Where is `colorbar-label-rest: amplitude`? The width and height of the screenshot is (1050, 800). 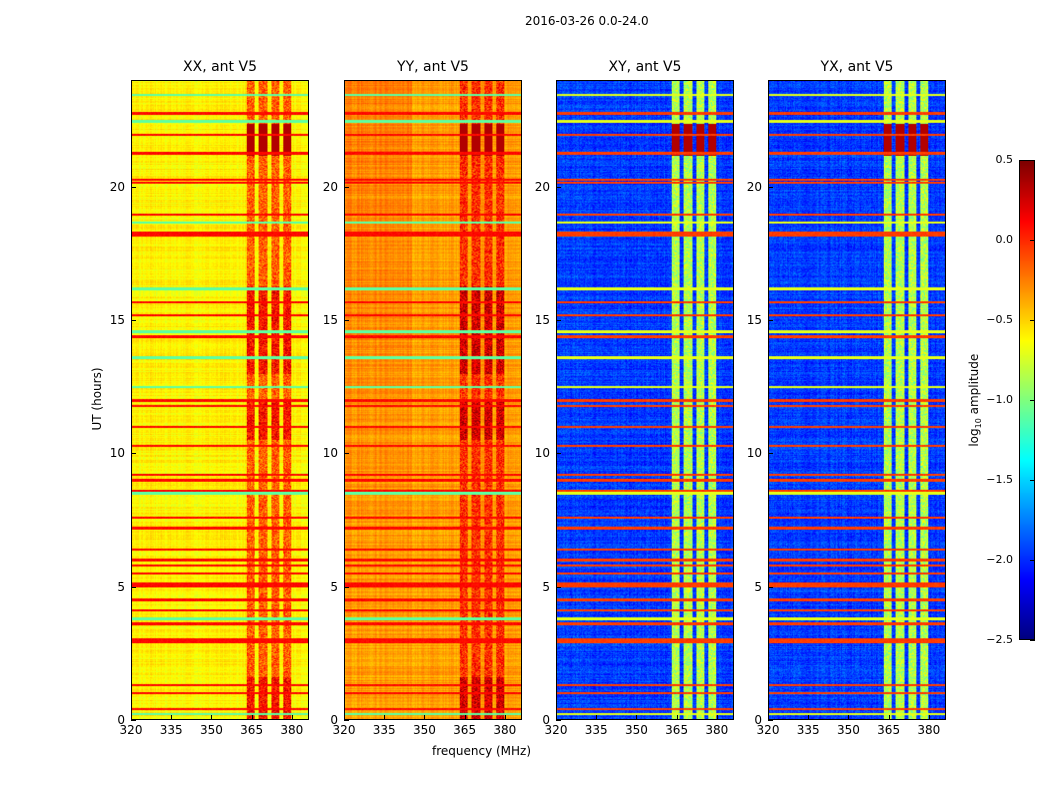 colorbar-label-rest: amplitude is located at coordinates (973, 386).